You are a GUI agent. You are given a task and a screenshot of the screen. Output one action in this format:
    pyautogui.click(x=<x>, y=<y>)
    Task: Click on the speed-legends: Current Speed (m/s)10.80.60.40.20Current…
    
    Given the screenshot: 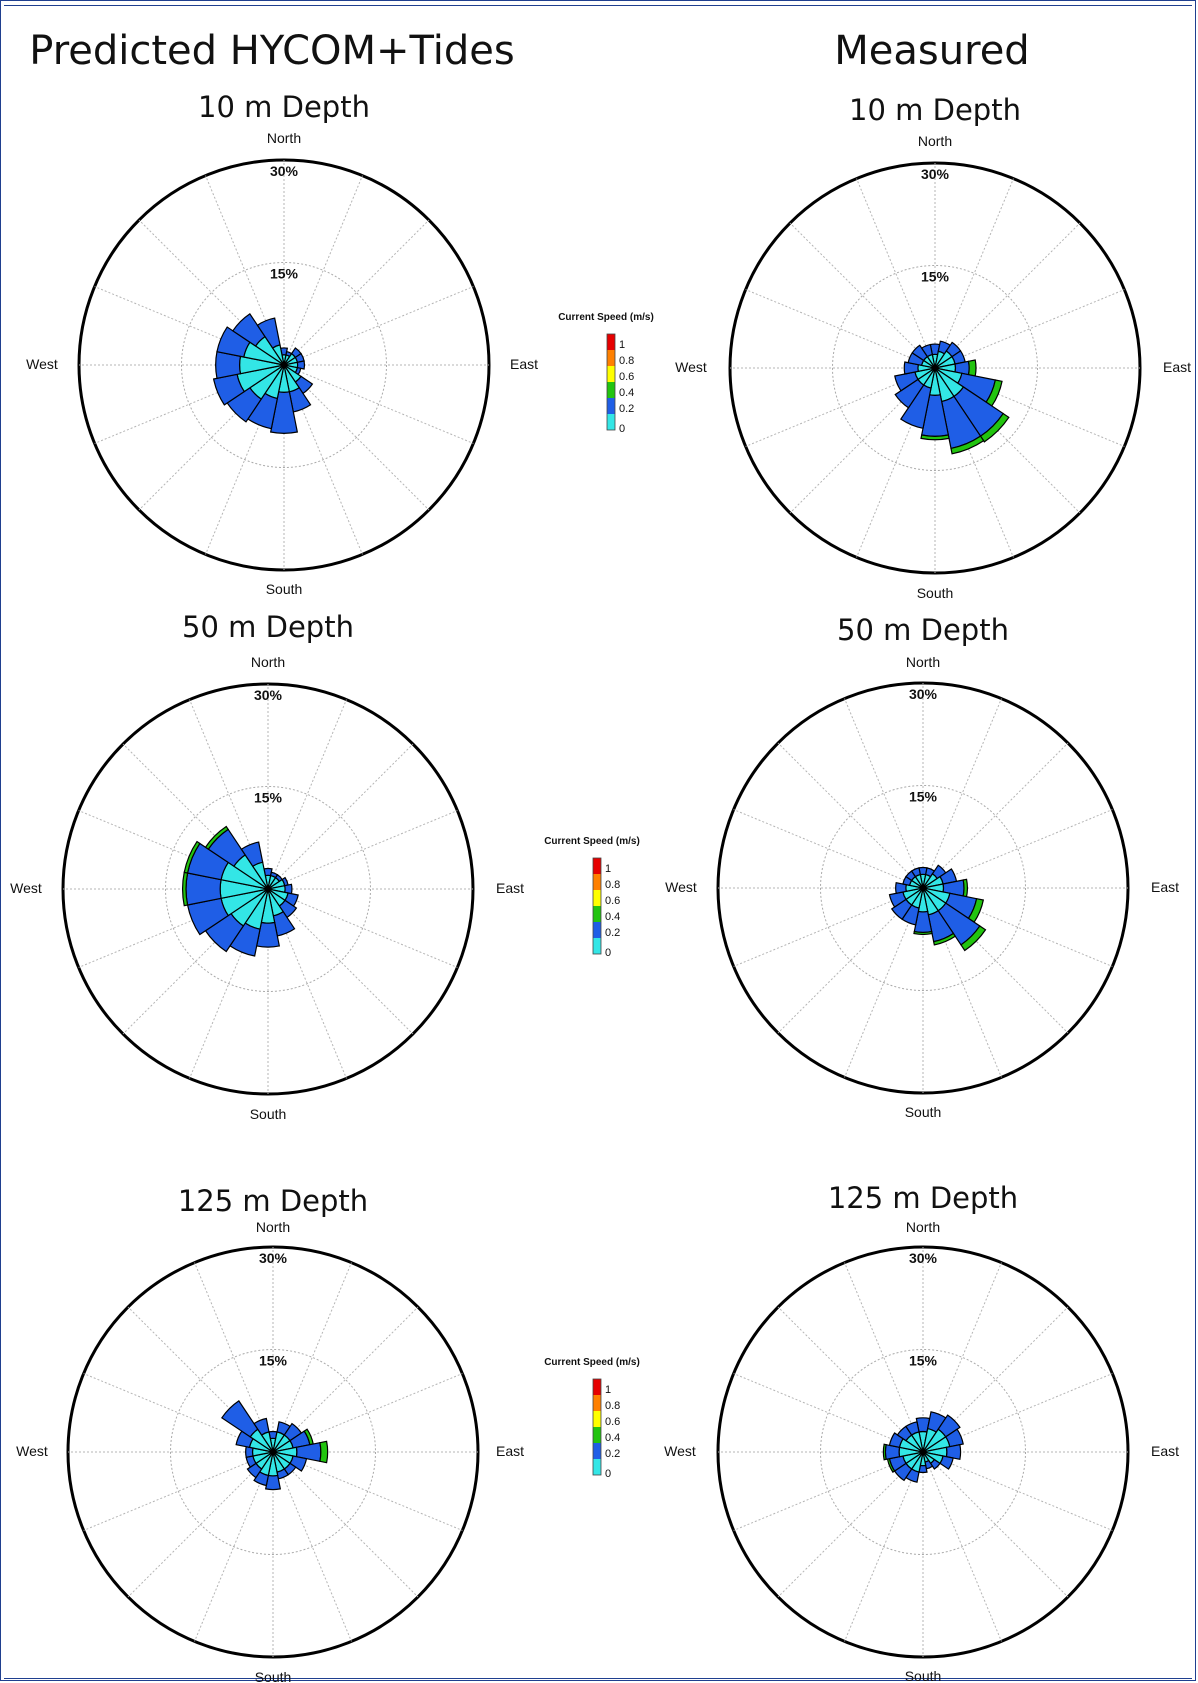 What is the action you would take?
    pyautogui.click(x=599, y=896)
    